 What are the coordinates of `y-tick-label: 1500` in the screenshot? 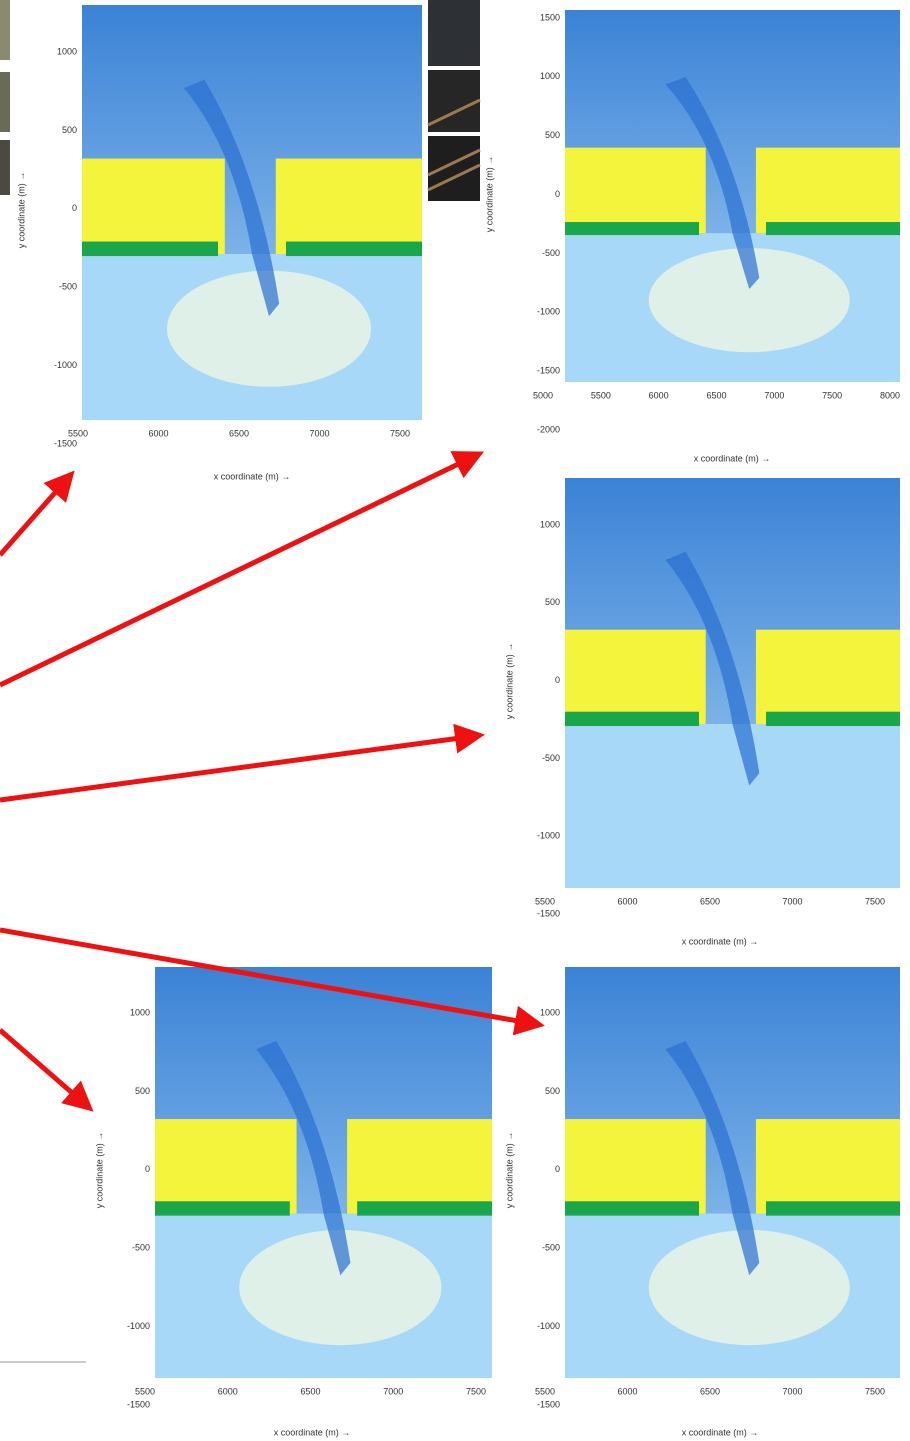 It's located at (550, 17).